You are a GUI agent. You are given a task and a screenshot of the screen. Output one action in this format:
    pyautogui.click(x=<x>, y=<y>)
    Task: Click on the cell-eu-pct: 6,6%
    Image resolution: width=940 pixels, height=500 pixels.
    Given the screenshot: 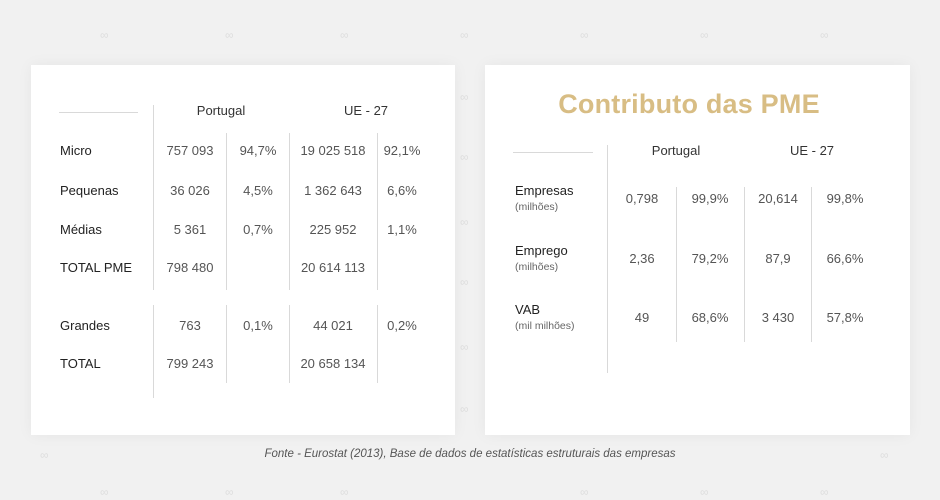 What is the action you would take?
    pyautogui.click(x=402, y=190)
    